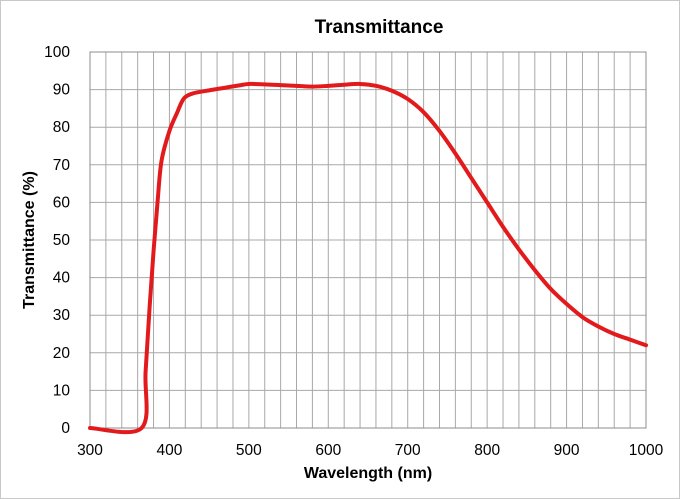 The image size is (680, 499). What do you see at coordinates (646, 450) in the screenshot?
I see `x-tick-label: 1000` at bounding box center [646, 450].